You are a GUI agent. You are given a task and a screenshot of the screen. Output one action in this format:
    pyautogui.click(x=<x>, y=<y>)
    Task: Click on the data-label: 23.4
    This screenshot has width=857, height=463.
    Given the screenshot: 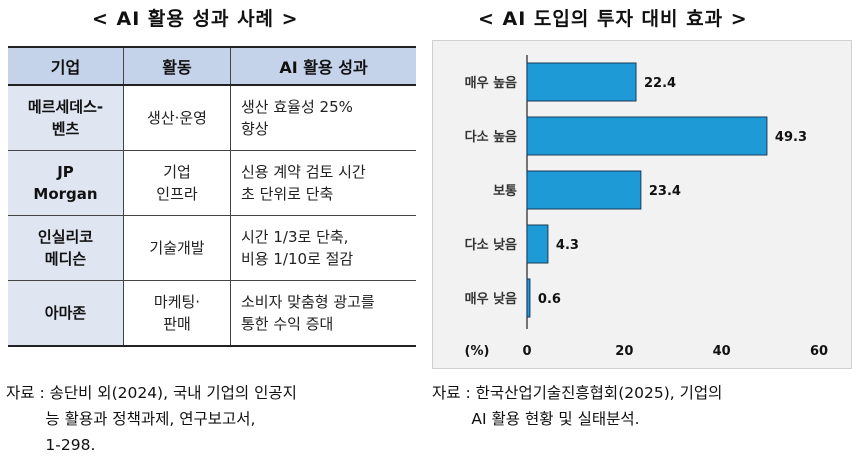 What is the action you would take?
    pyautogui.click(x=665, y=191)
    